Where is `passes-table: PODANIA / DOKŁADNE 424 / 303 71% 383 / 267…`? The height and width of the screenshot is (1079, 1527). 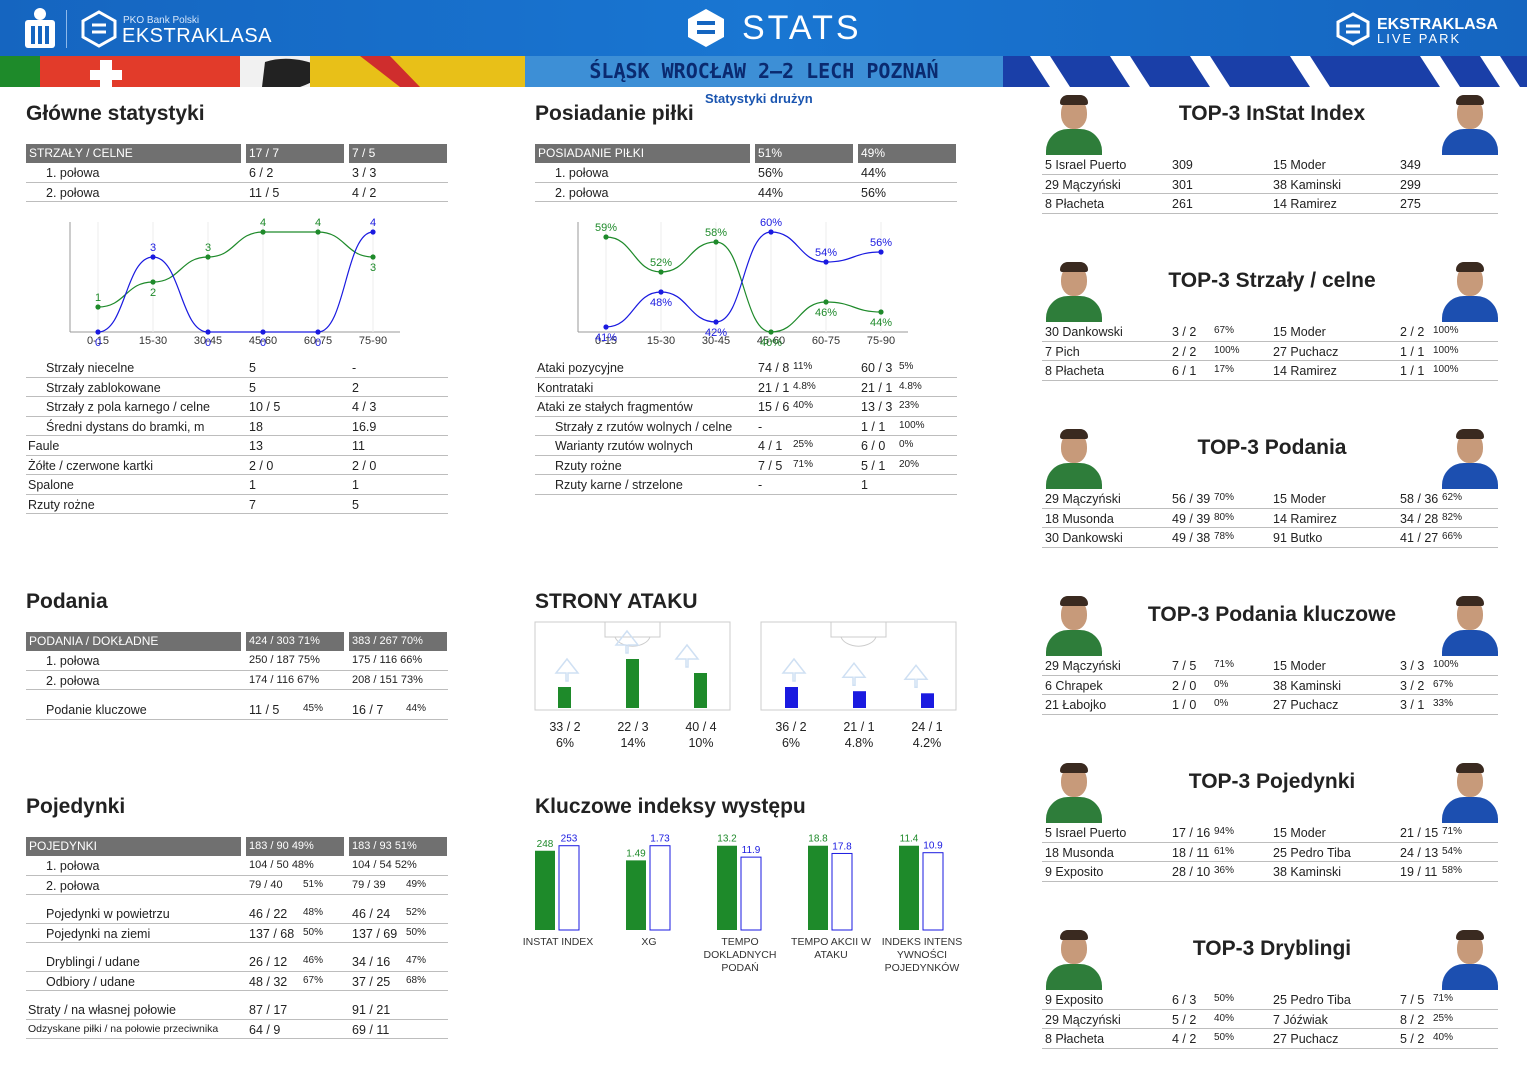 passes-table: PODANIA / DOKŁADNE 424 / 303 71% 383 / 267… is located at coordinates (237, 676).